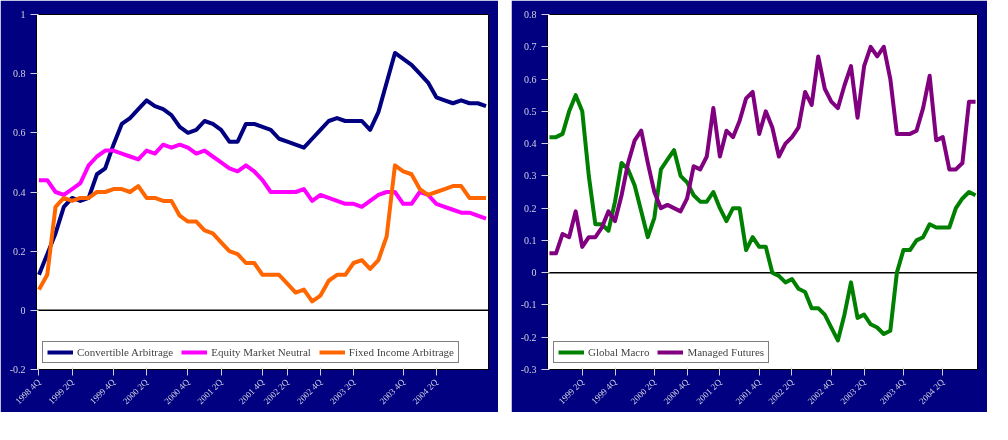 This screenshot has width=1008, height=440. I want to click on y-tick-label: -0.1, so click(528, 305).